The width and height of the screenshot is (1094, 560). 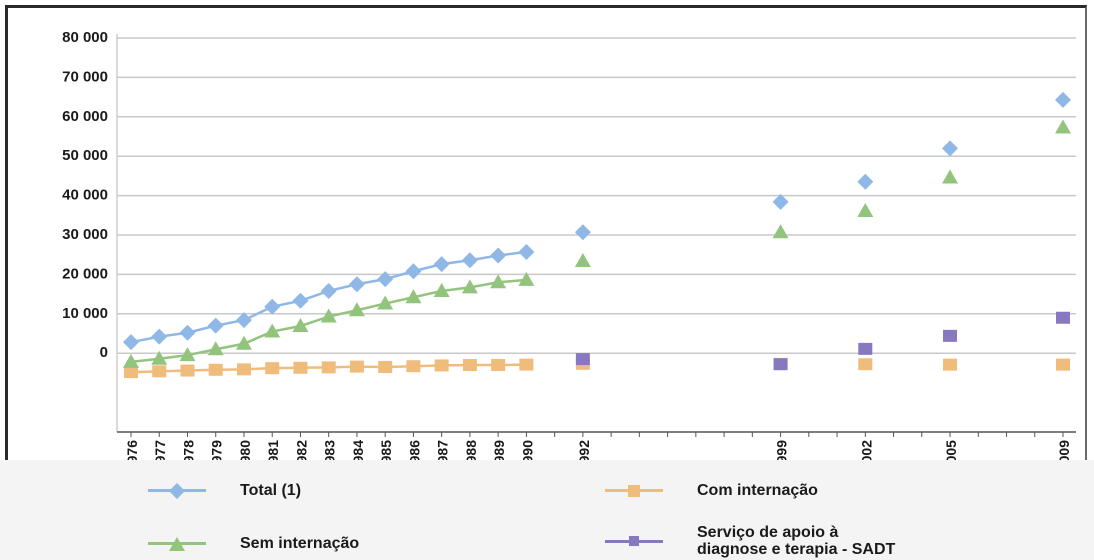 I want to click on x-tick-label: 1988, so click(x=471, y=451).